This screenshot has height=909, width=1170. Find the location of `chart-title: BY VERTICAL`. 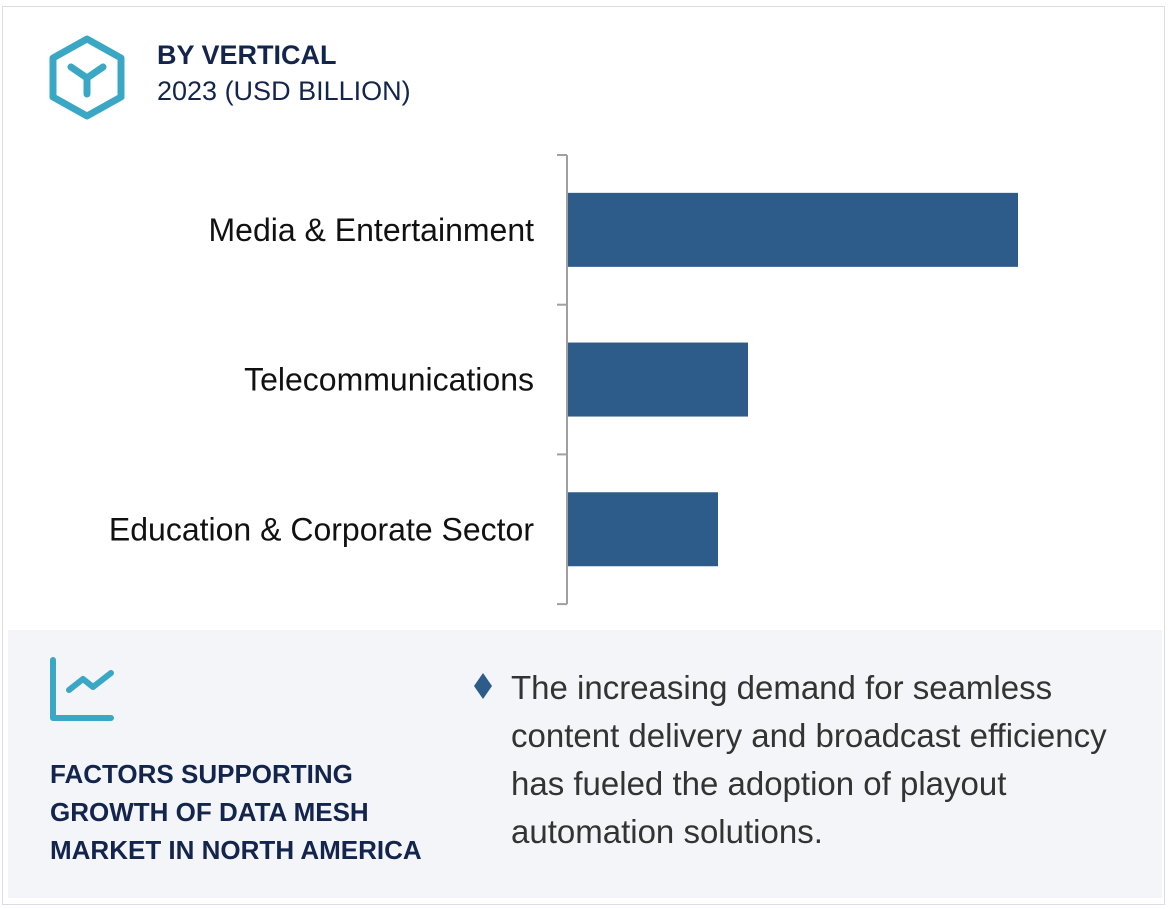

chart-title: BY VERTICAL is located at coordinates (247, 55).